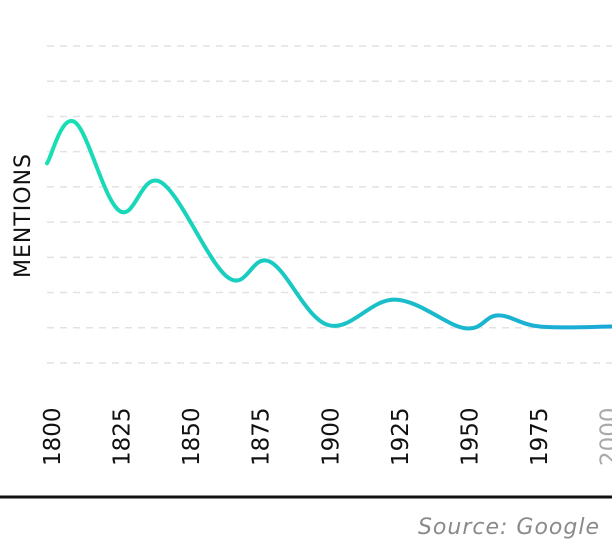  What do you see at coordinates (604, 436) in the screenshot?
I see `x-tick-label: 2000` at bounding box center [604, 436].